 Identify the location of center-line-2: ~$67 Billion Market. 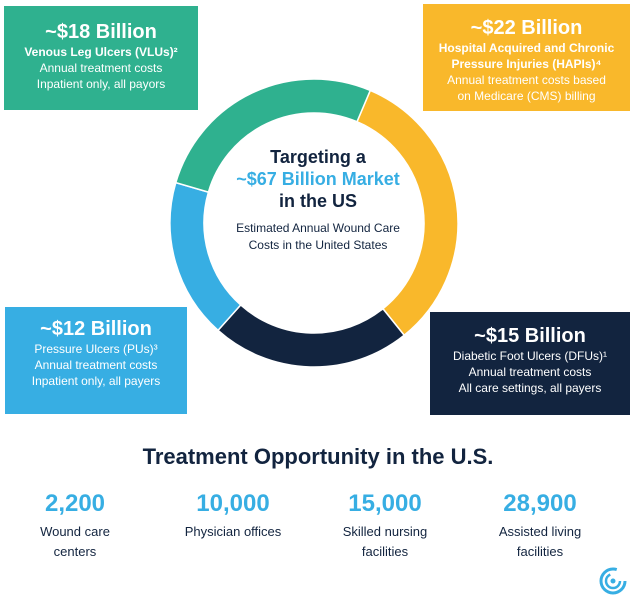
(318, 179).